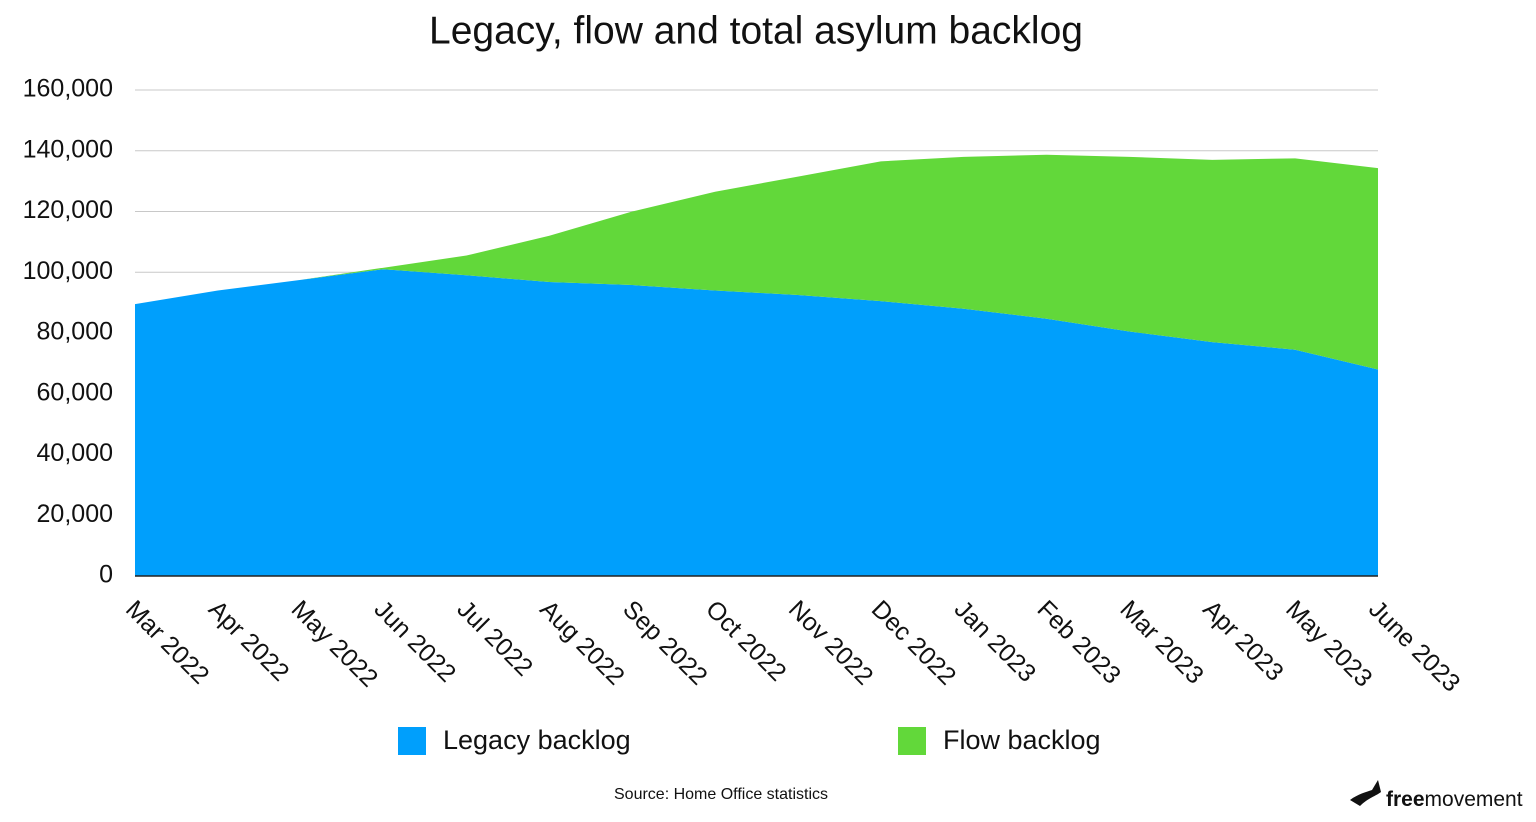 The height and width of the screenshot is (822, 1536). I want to click on x-tick-label: Mar 2022, so click(167, 642).